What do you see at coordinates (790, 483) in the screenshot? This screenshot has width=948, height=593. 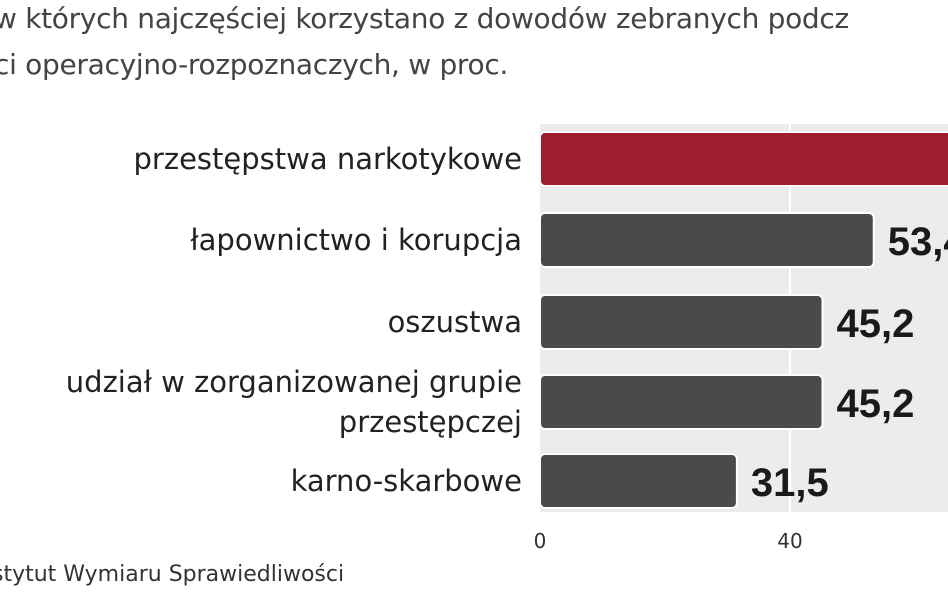 I see `value-label: 31,5` at bounding box center [790, 483].